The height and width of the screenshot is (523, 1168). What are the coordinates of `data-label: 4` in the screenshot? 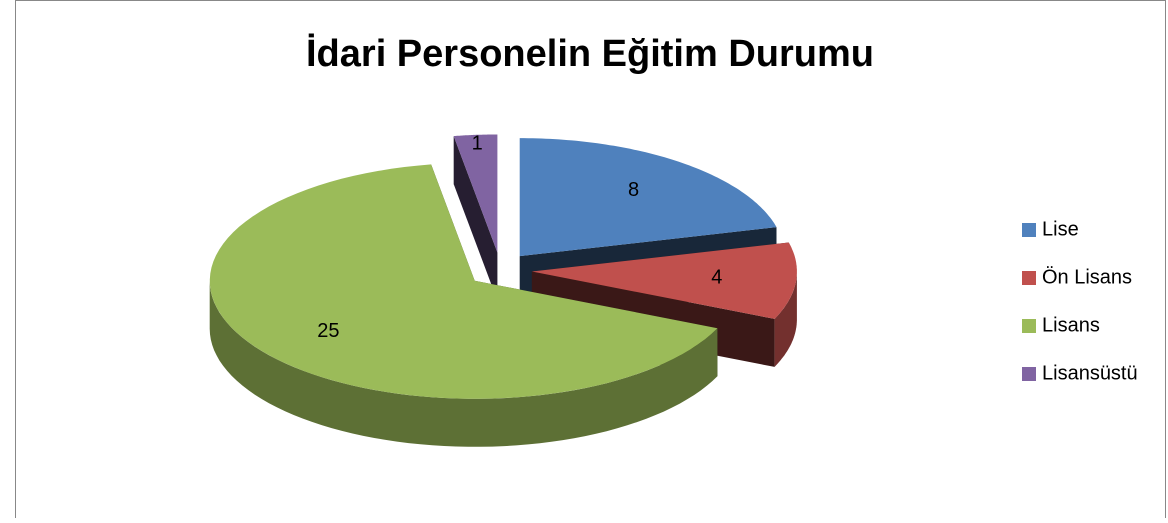 It's located at (716, 278).